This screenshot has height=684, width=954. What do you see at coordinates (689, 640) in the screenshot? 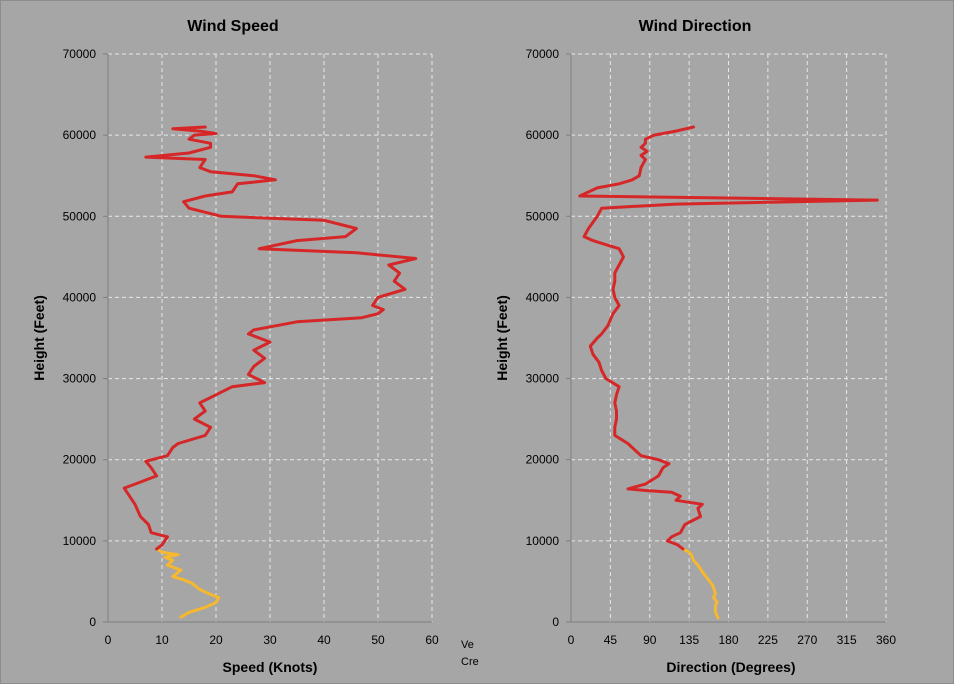
I see `direction-x-tick-label: 135` at bounding box center [689, 640].